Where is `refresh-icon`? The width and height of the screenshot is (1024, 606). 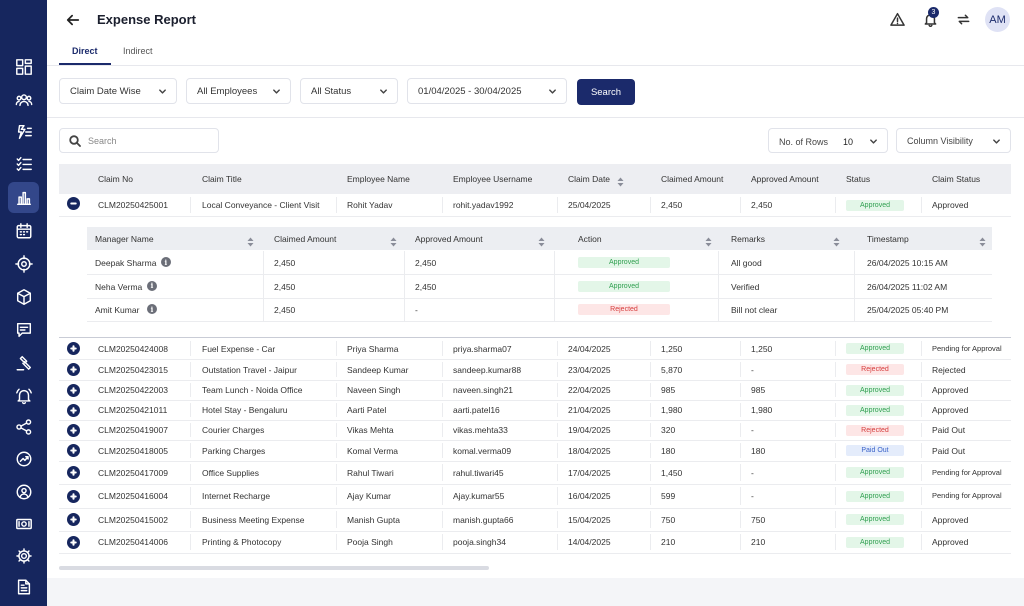
refresh-icon is located at coordinates (963, 19).